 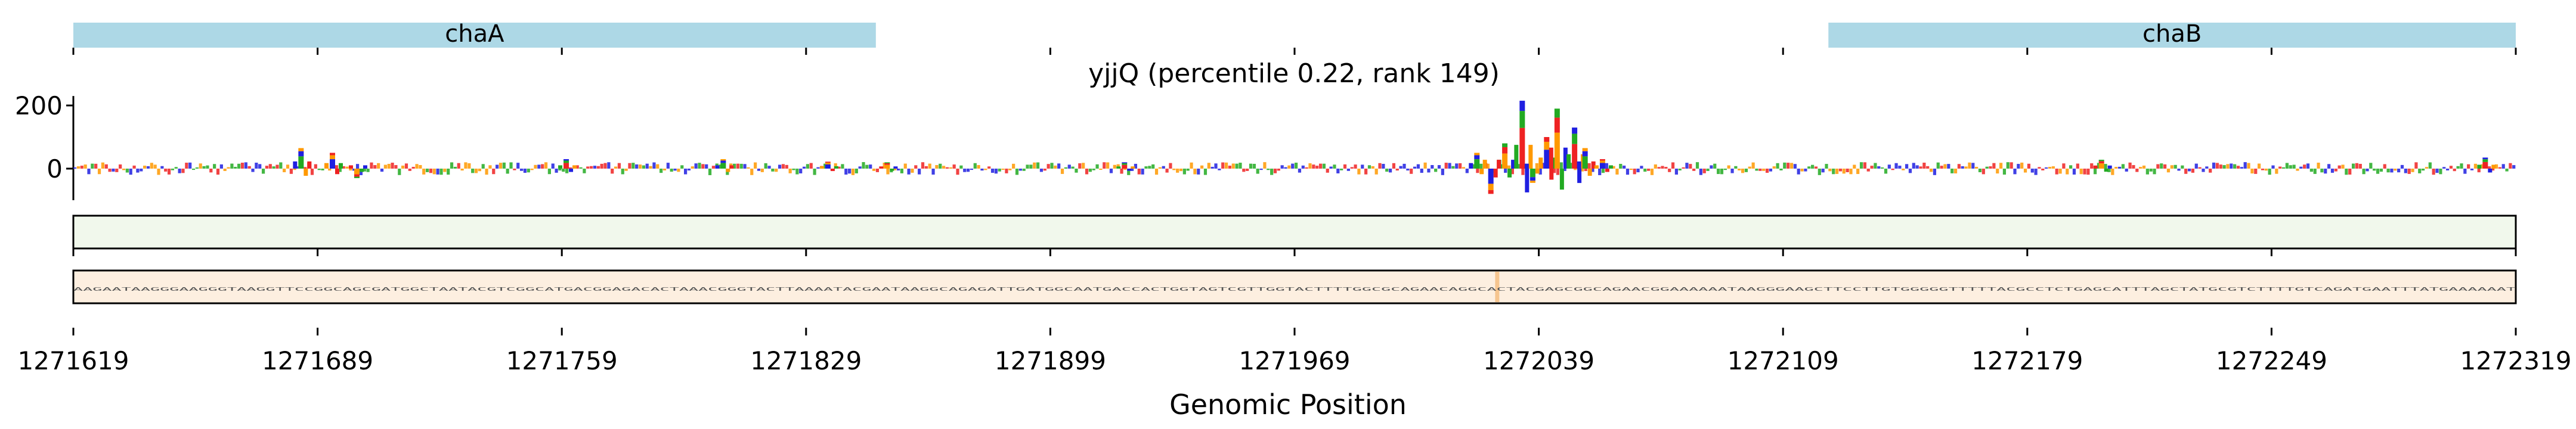 I want to click on x-tick-label: 1271829, so click(x=806, y=360).